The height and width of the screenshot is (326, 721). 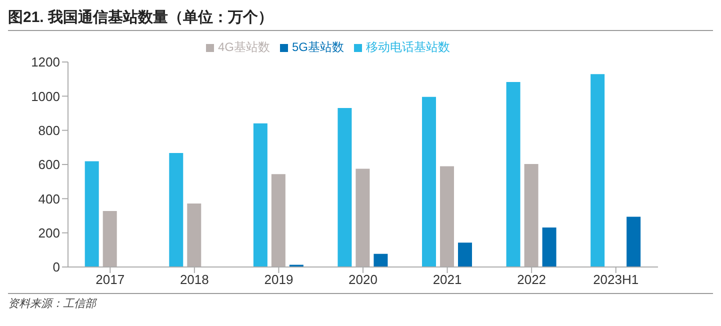 What do you see at coordinates (56, 267) in the screenshot?
I see `y-tick-label: 0` at bounding box center [56, 267].